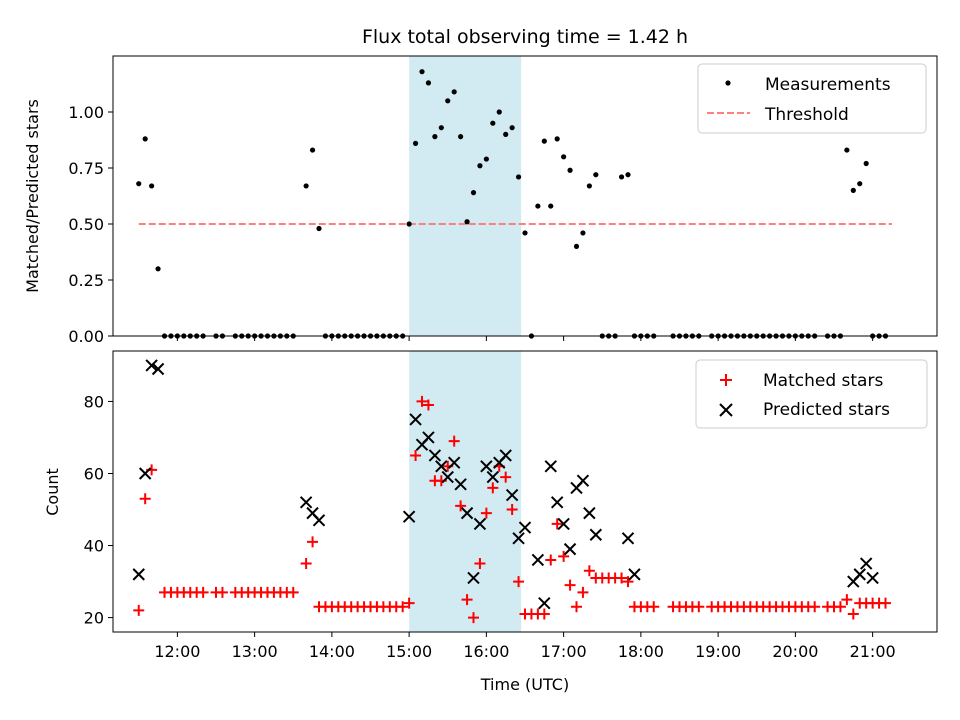 The height and width of the screenshot is (720, 960). I want to click on bottom-y-tick-label: 80, so click(94, 401).